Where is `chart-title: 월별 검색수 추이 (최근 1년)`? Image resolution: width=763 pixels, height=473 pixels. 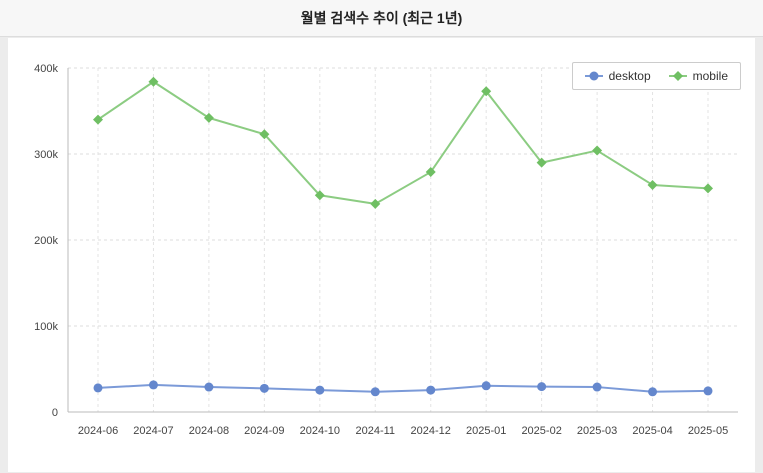 chart-title: 월별 검색수 추이 (최근 1년) is located at coordinates (381, 18).